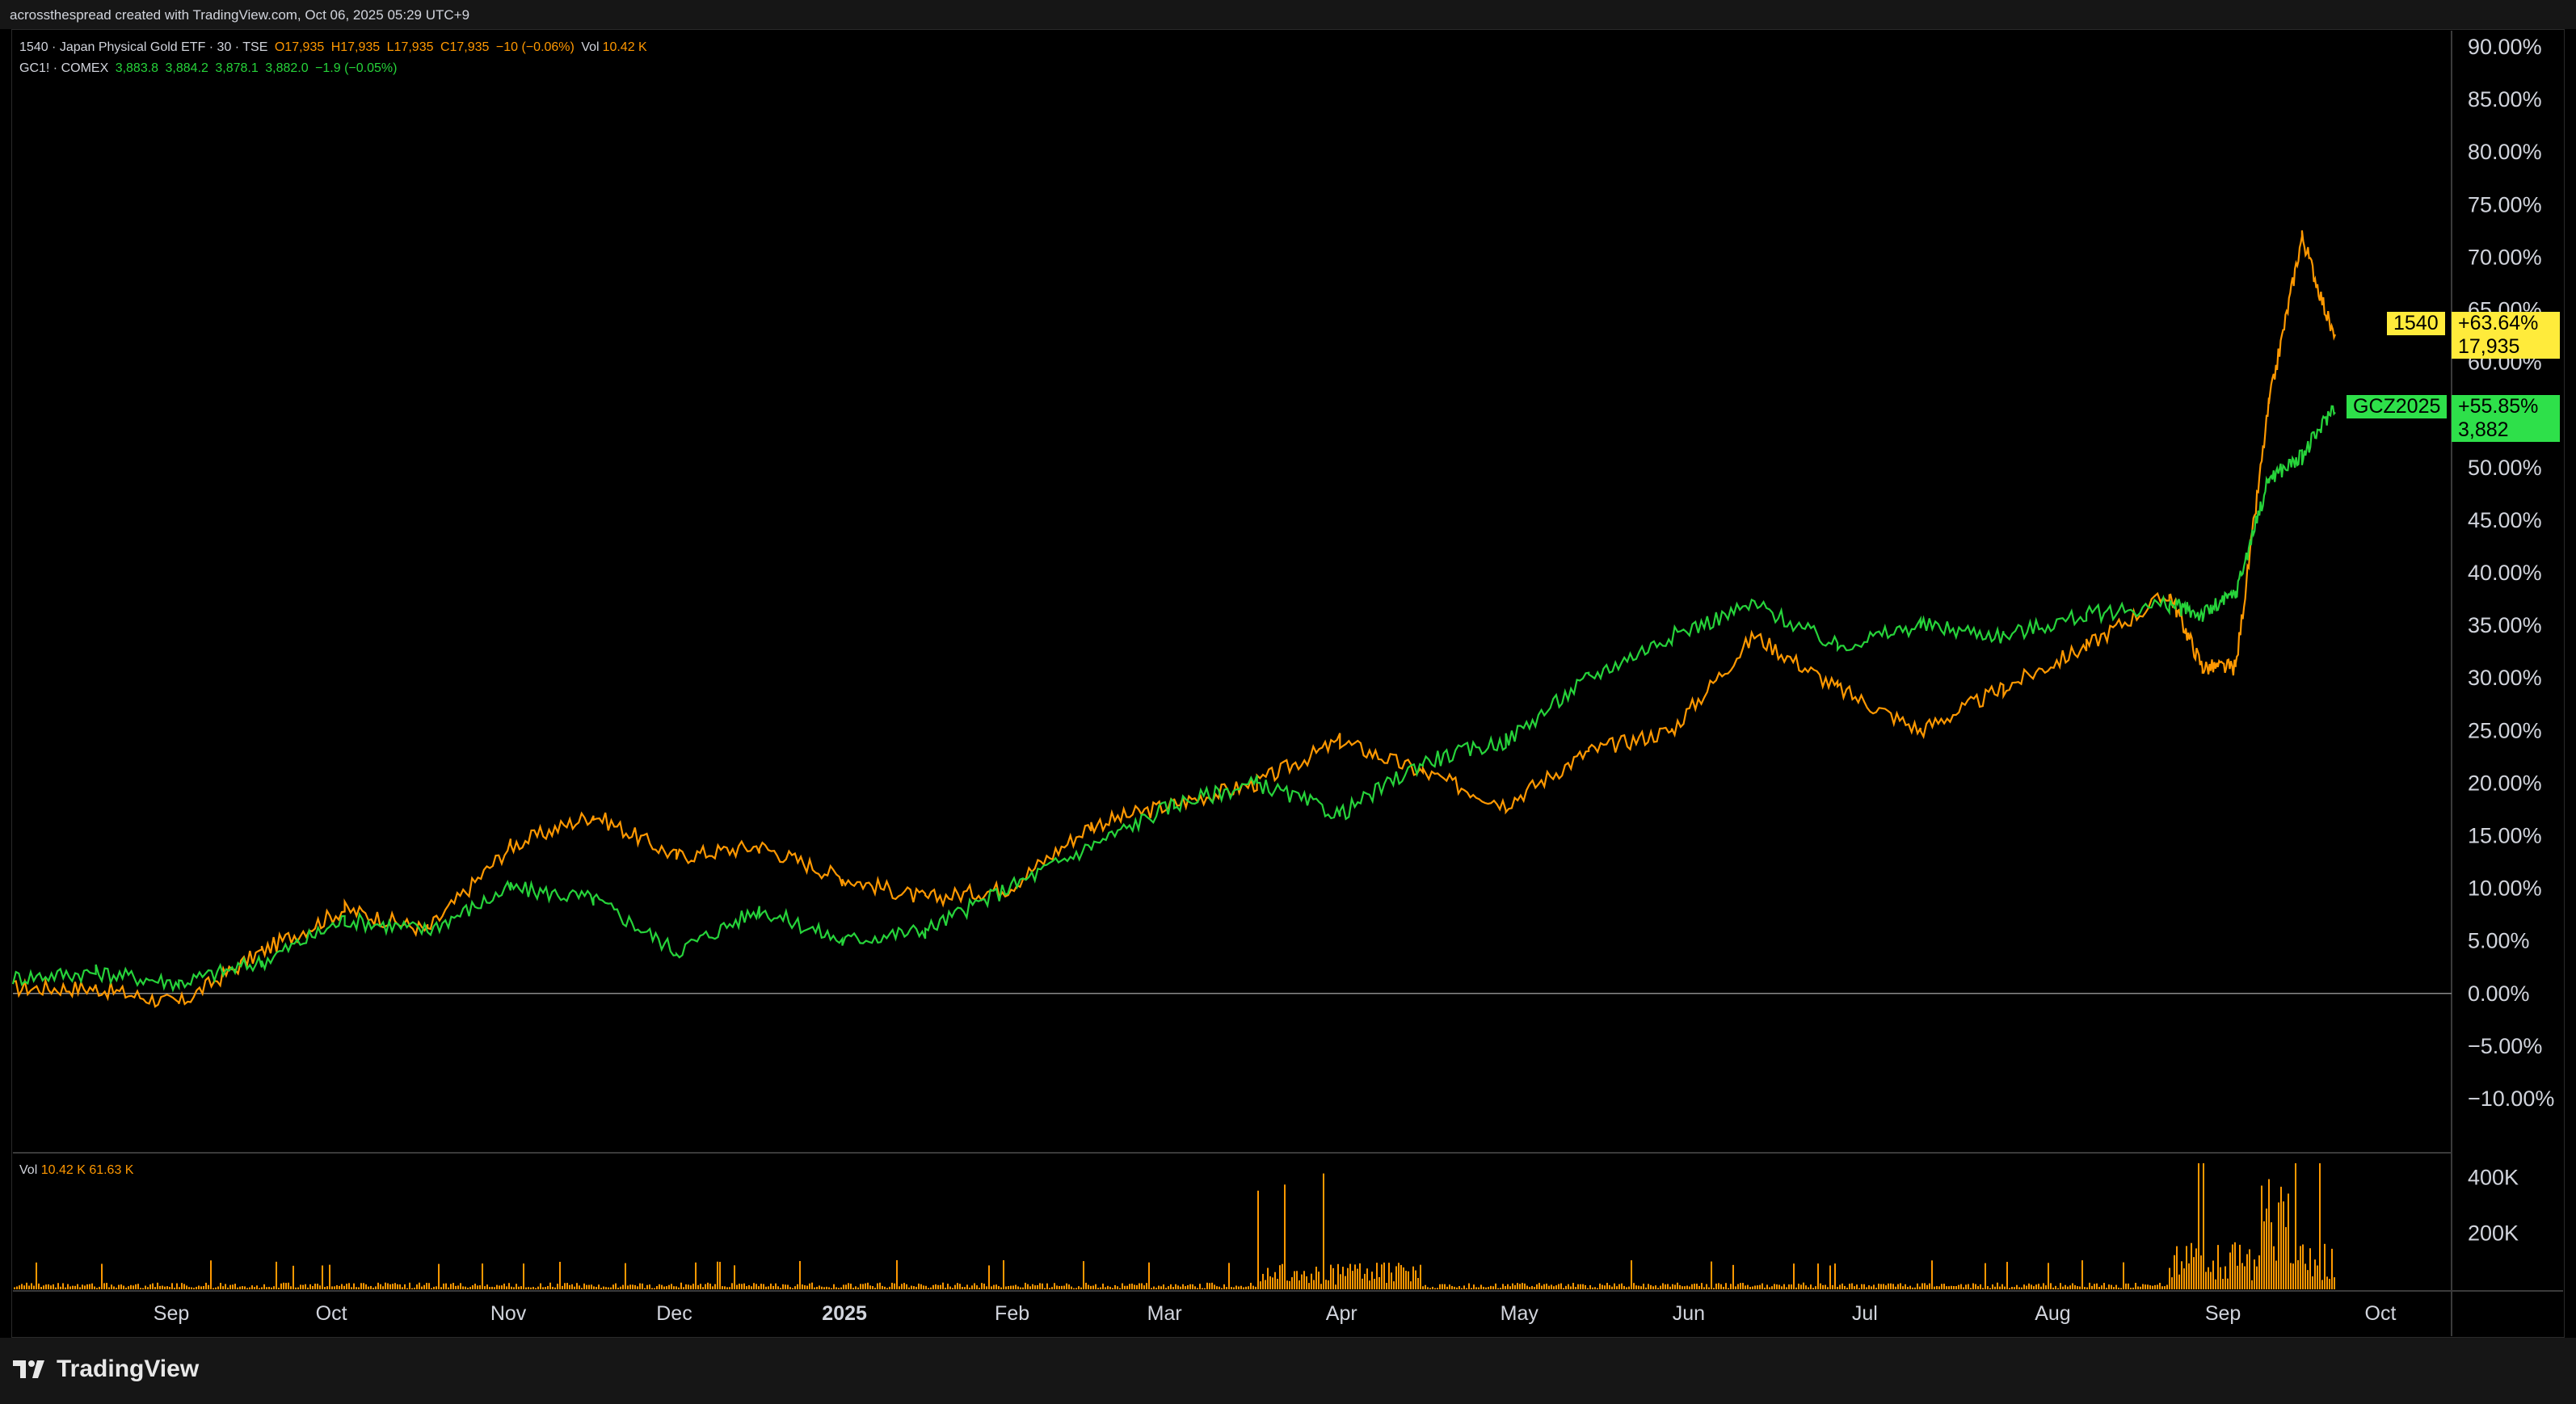 This screenshot has width=2576, height=1404. I want to click on tradingview-logo-icon, so click(28, 1369).